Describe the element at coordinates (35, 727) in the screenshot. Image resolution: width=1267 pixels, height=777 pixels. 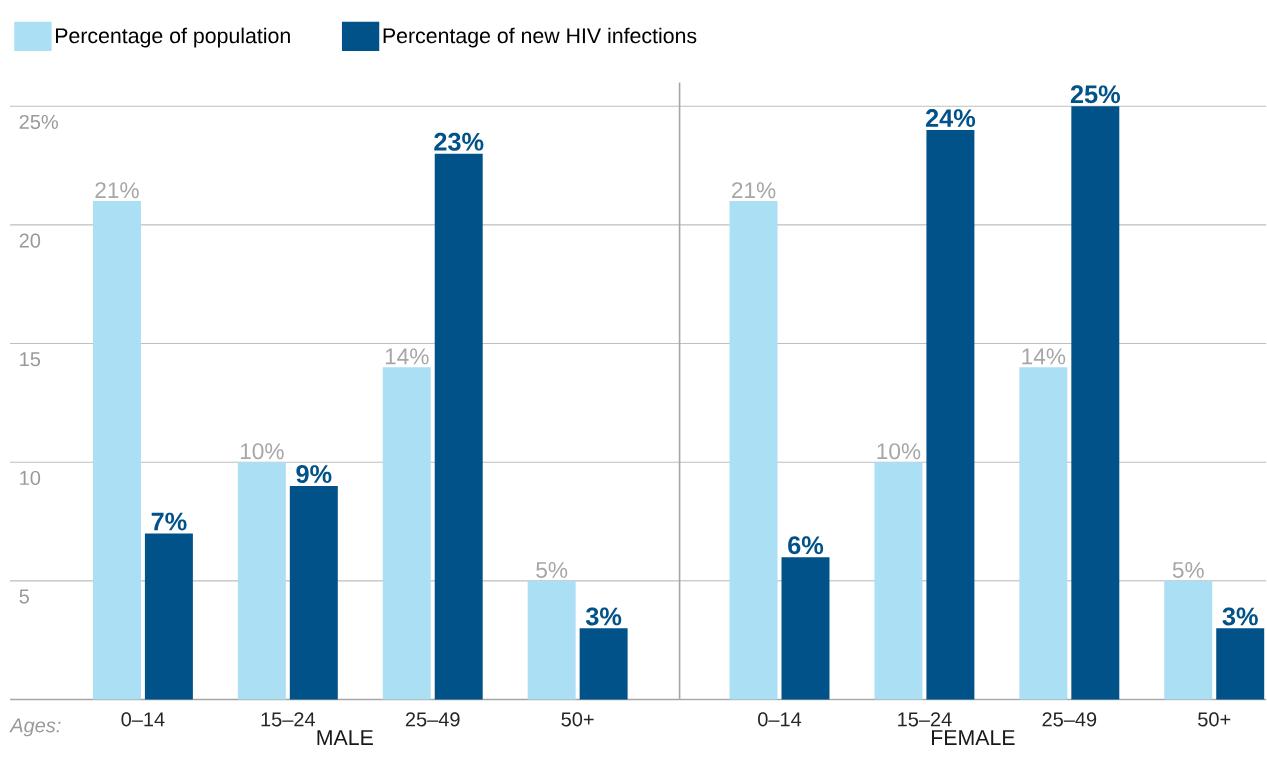
I see `text: Ages:` at that location.